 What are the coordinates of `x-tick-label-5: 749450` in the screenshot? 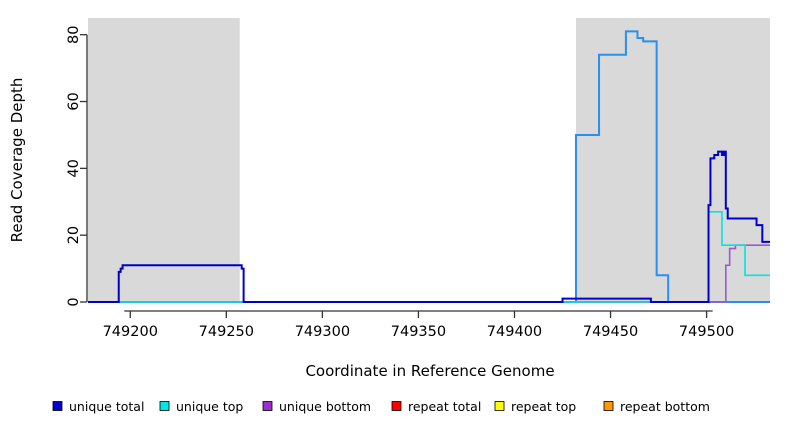 It's located at (610, 332).